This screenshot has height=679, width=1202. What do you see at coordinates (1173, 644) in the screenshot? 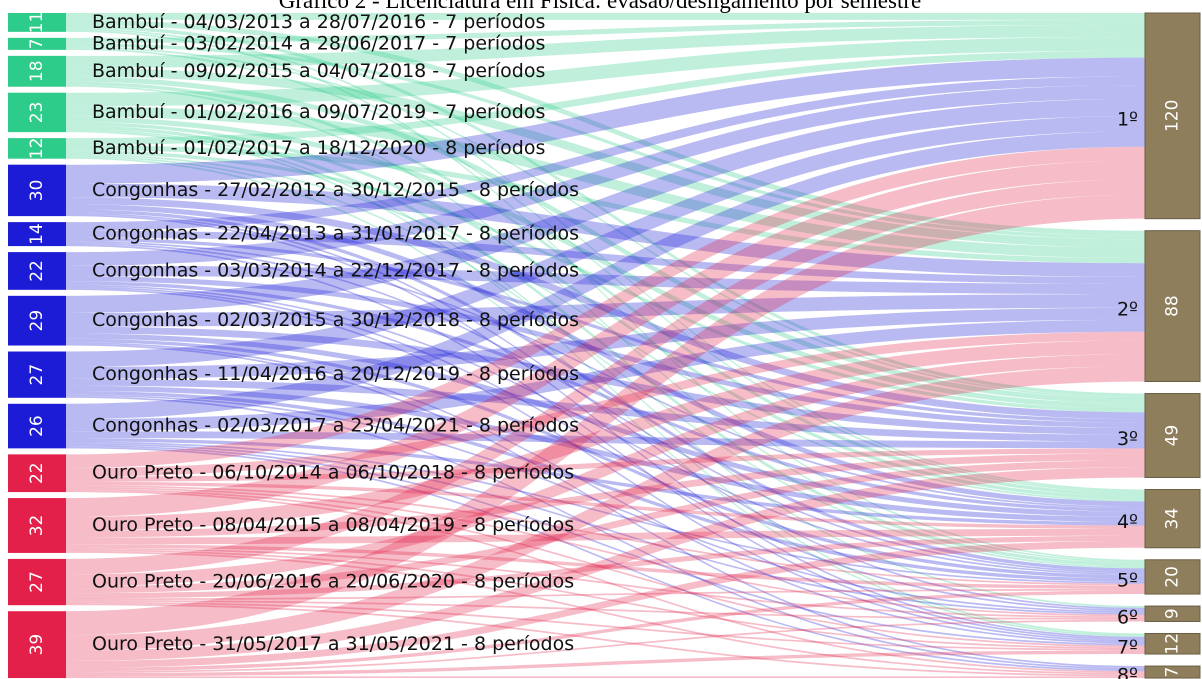
I see `target-value: 12` at bounding box center [1173, 644].